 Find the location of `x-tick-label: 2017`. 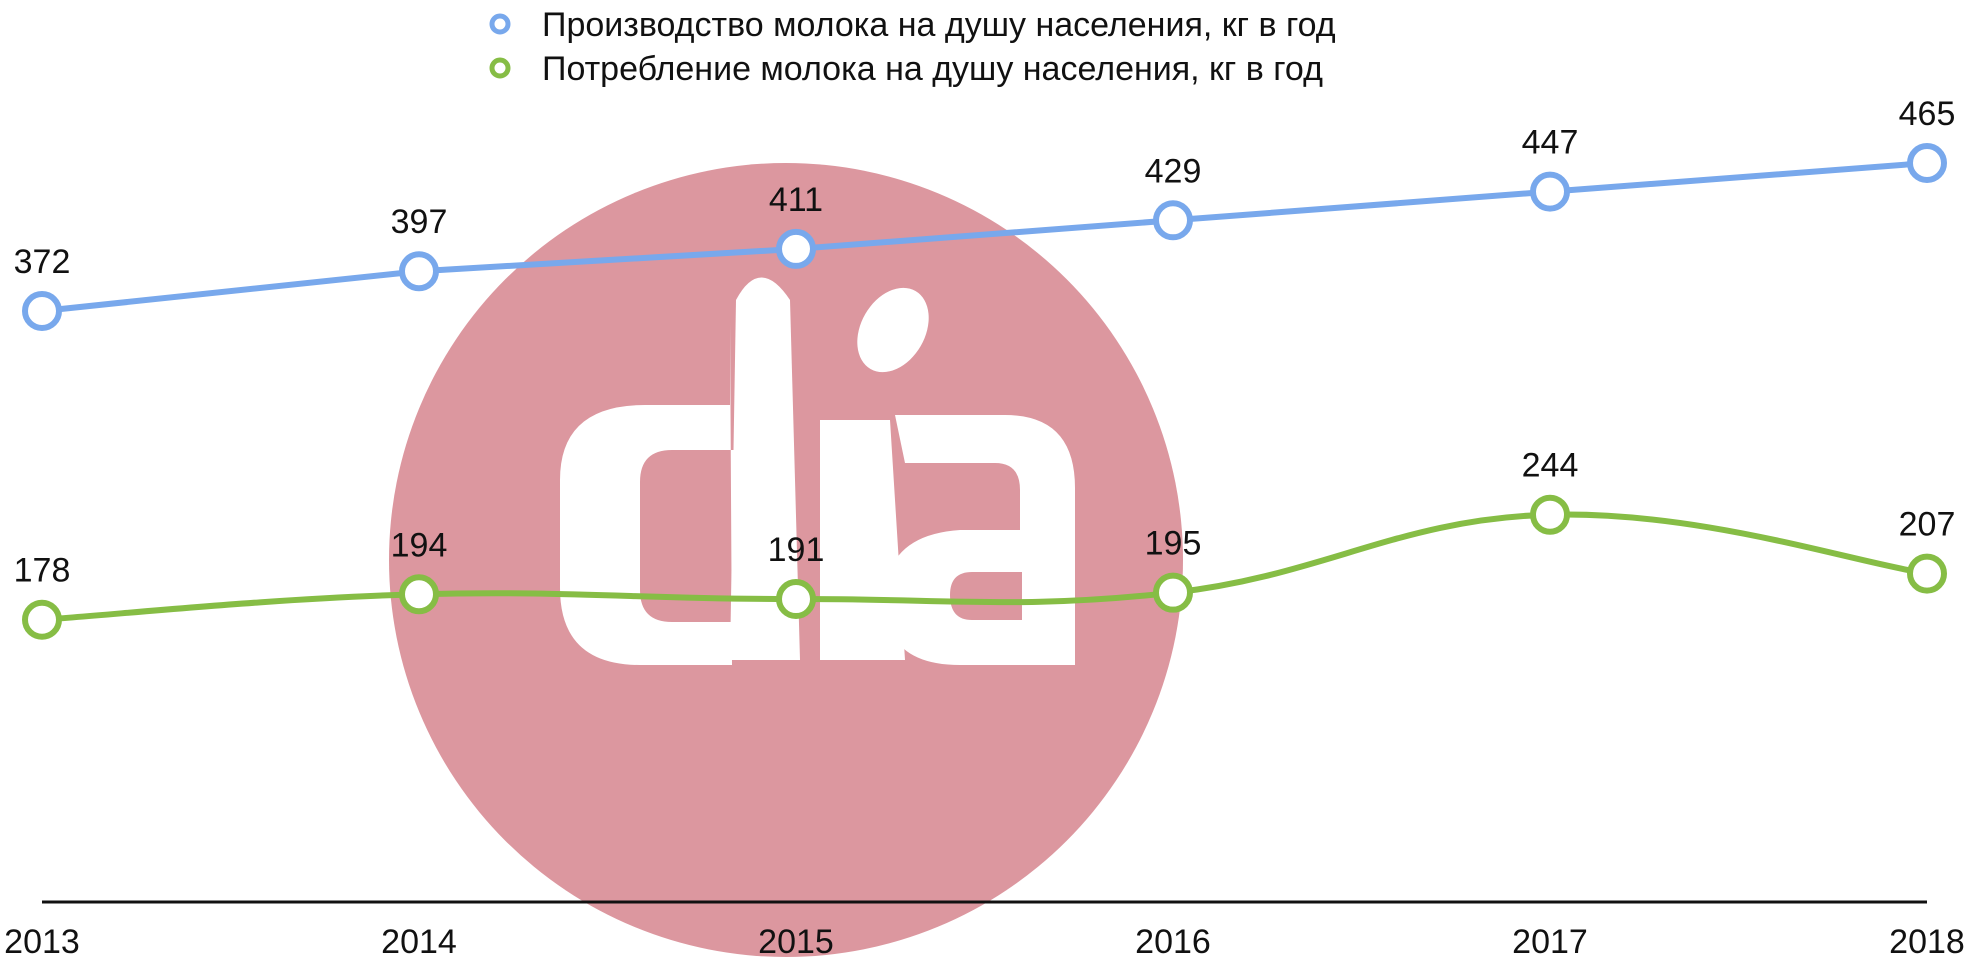

x-tick-label: 2017 is located at coordinates (1550, 942).